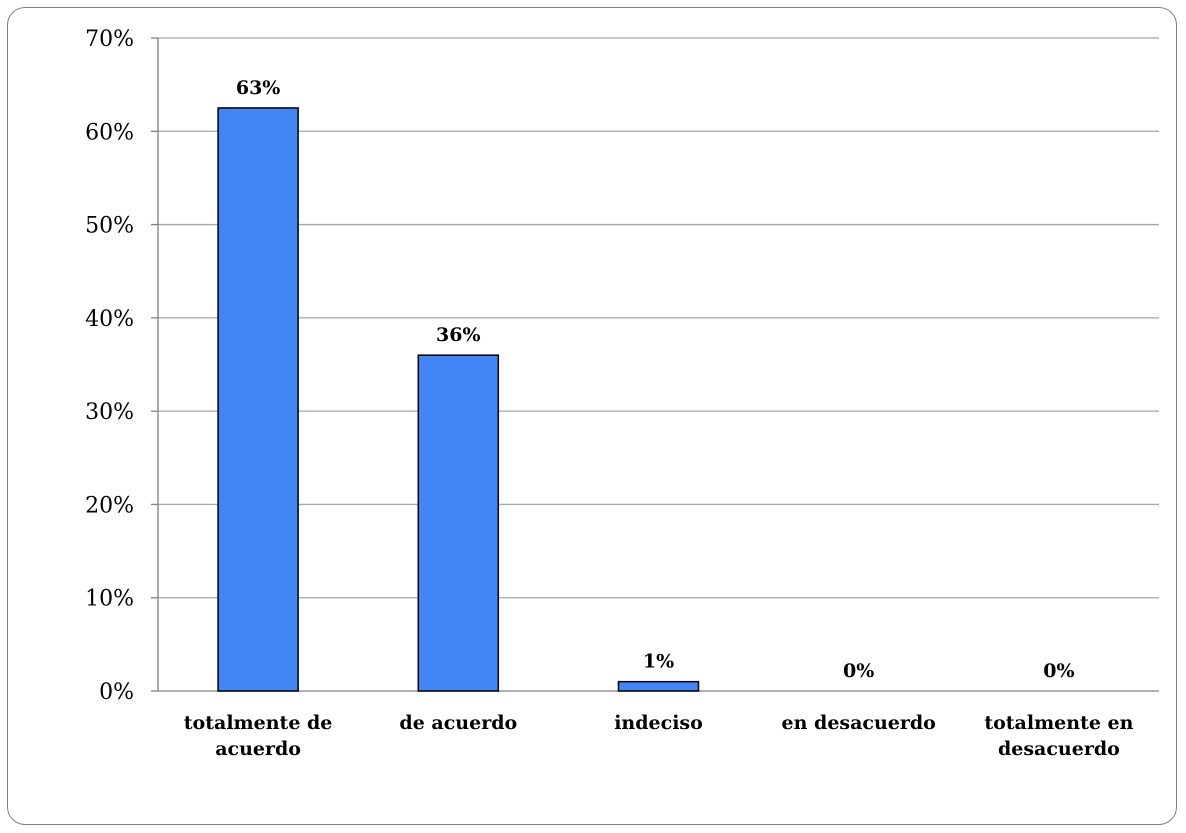 The width and height of the screenshot is (1186, 833). Describe the element at coordinates (109, 599) in the screenshot. I see `y-tick-label: 10%` at that location.